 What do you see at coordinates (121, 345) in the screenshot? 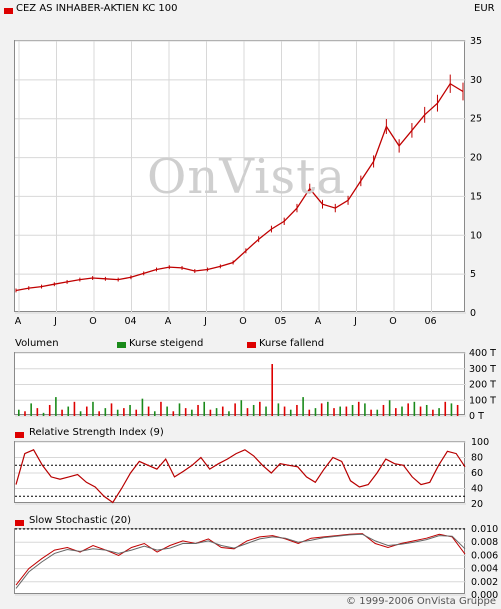
I see `legend-up-swatch` at bounding box center [121, 345].